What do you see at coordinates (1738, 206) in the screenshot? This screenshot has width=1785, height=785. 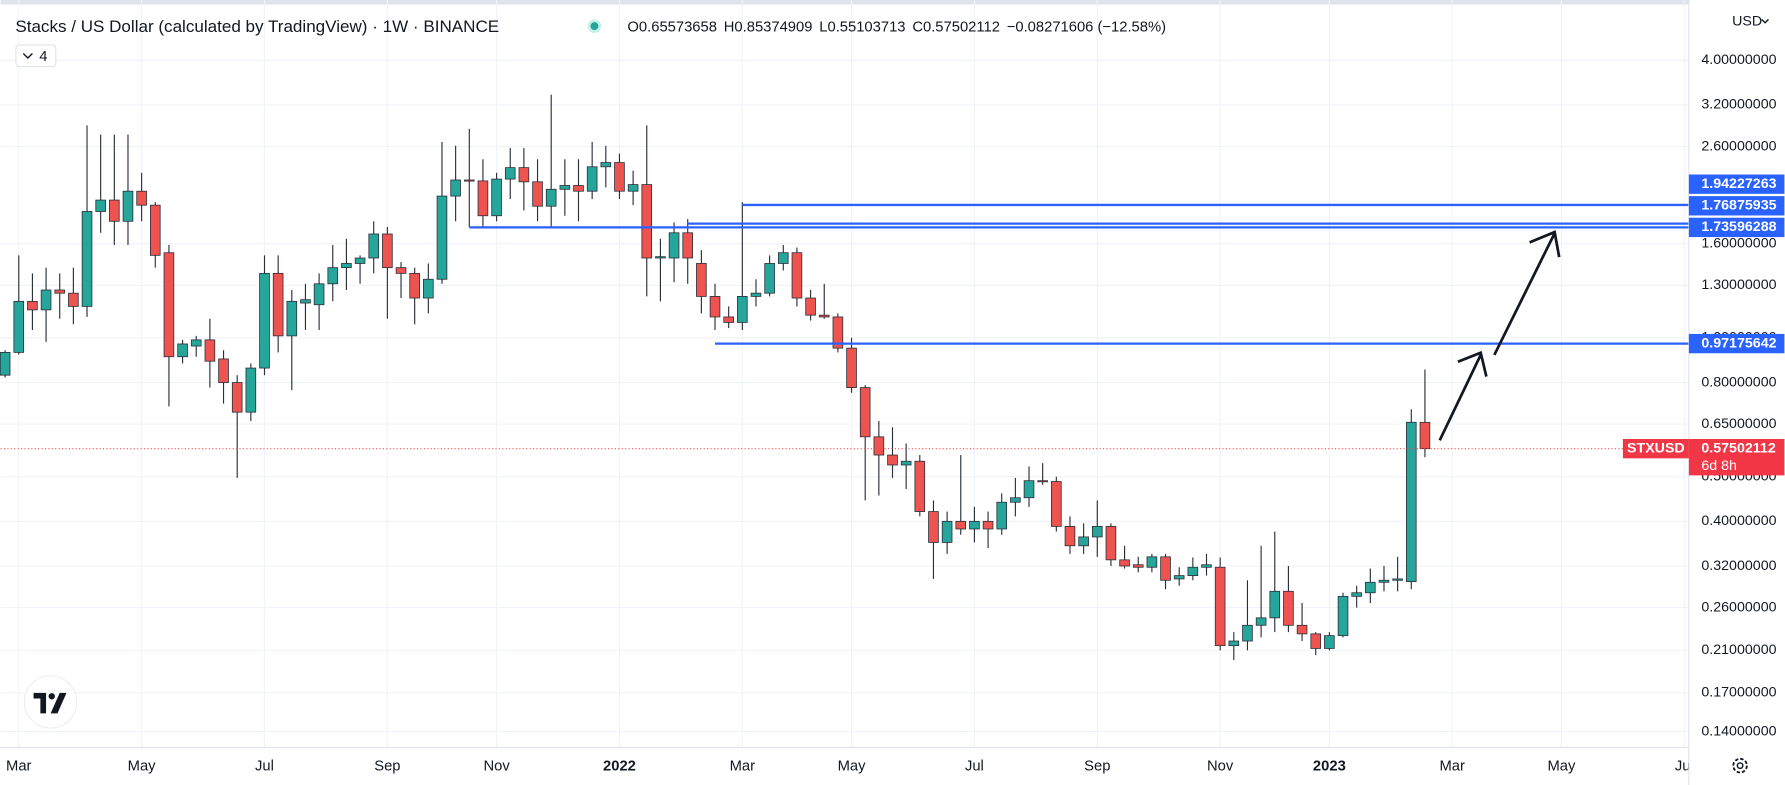 I see `hline-label: 1.76875935` at bounding box center [1738, 206].